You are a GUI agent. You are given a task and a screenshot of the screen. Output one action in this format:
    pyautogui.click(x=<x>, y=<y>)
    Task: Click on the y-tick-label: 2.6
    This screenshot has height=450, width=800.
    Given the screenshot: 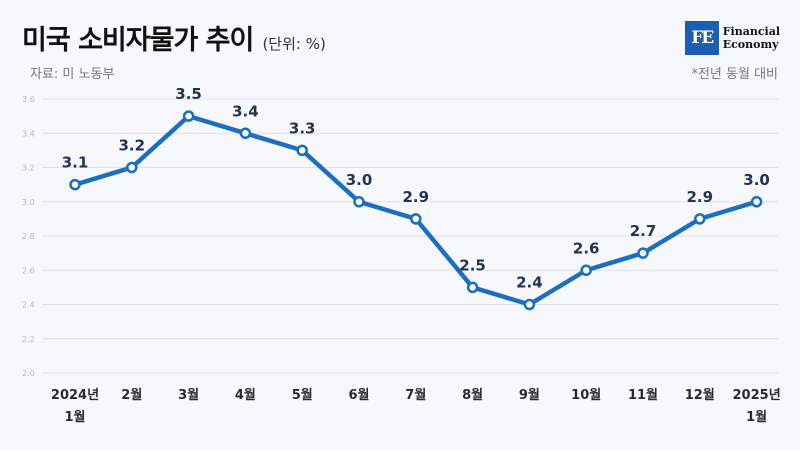 What is the action you would take?
    pyautogui.click(x=28, y=270)
    